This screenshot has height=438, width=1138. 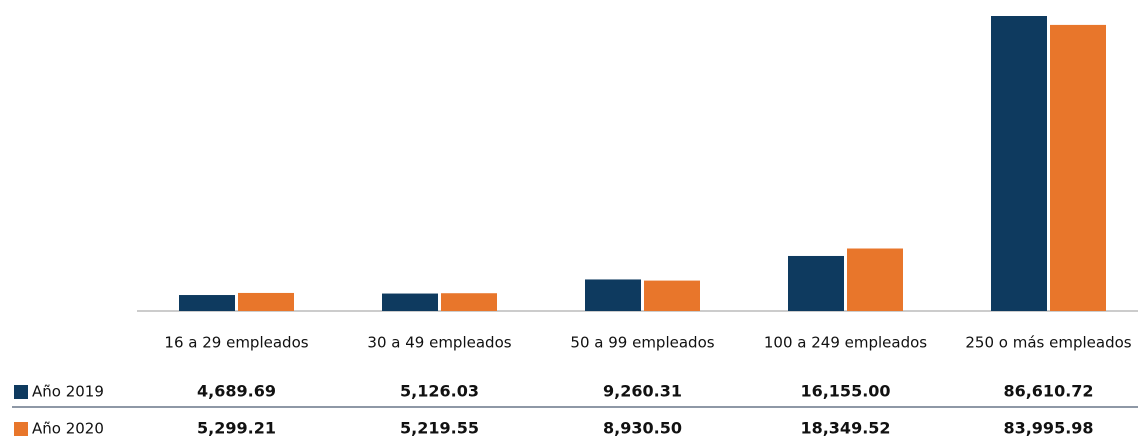 What do you see at coordinates (1048, 391) in the screenshot?
I see `table-value: 86,610.72` at bounding box center [1048, 391].